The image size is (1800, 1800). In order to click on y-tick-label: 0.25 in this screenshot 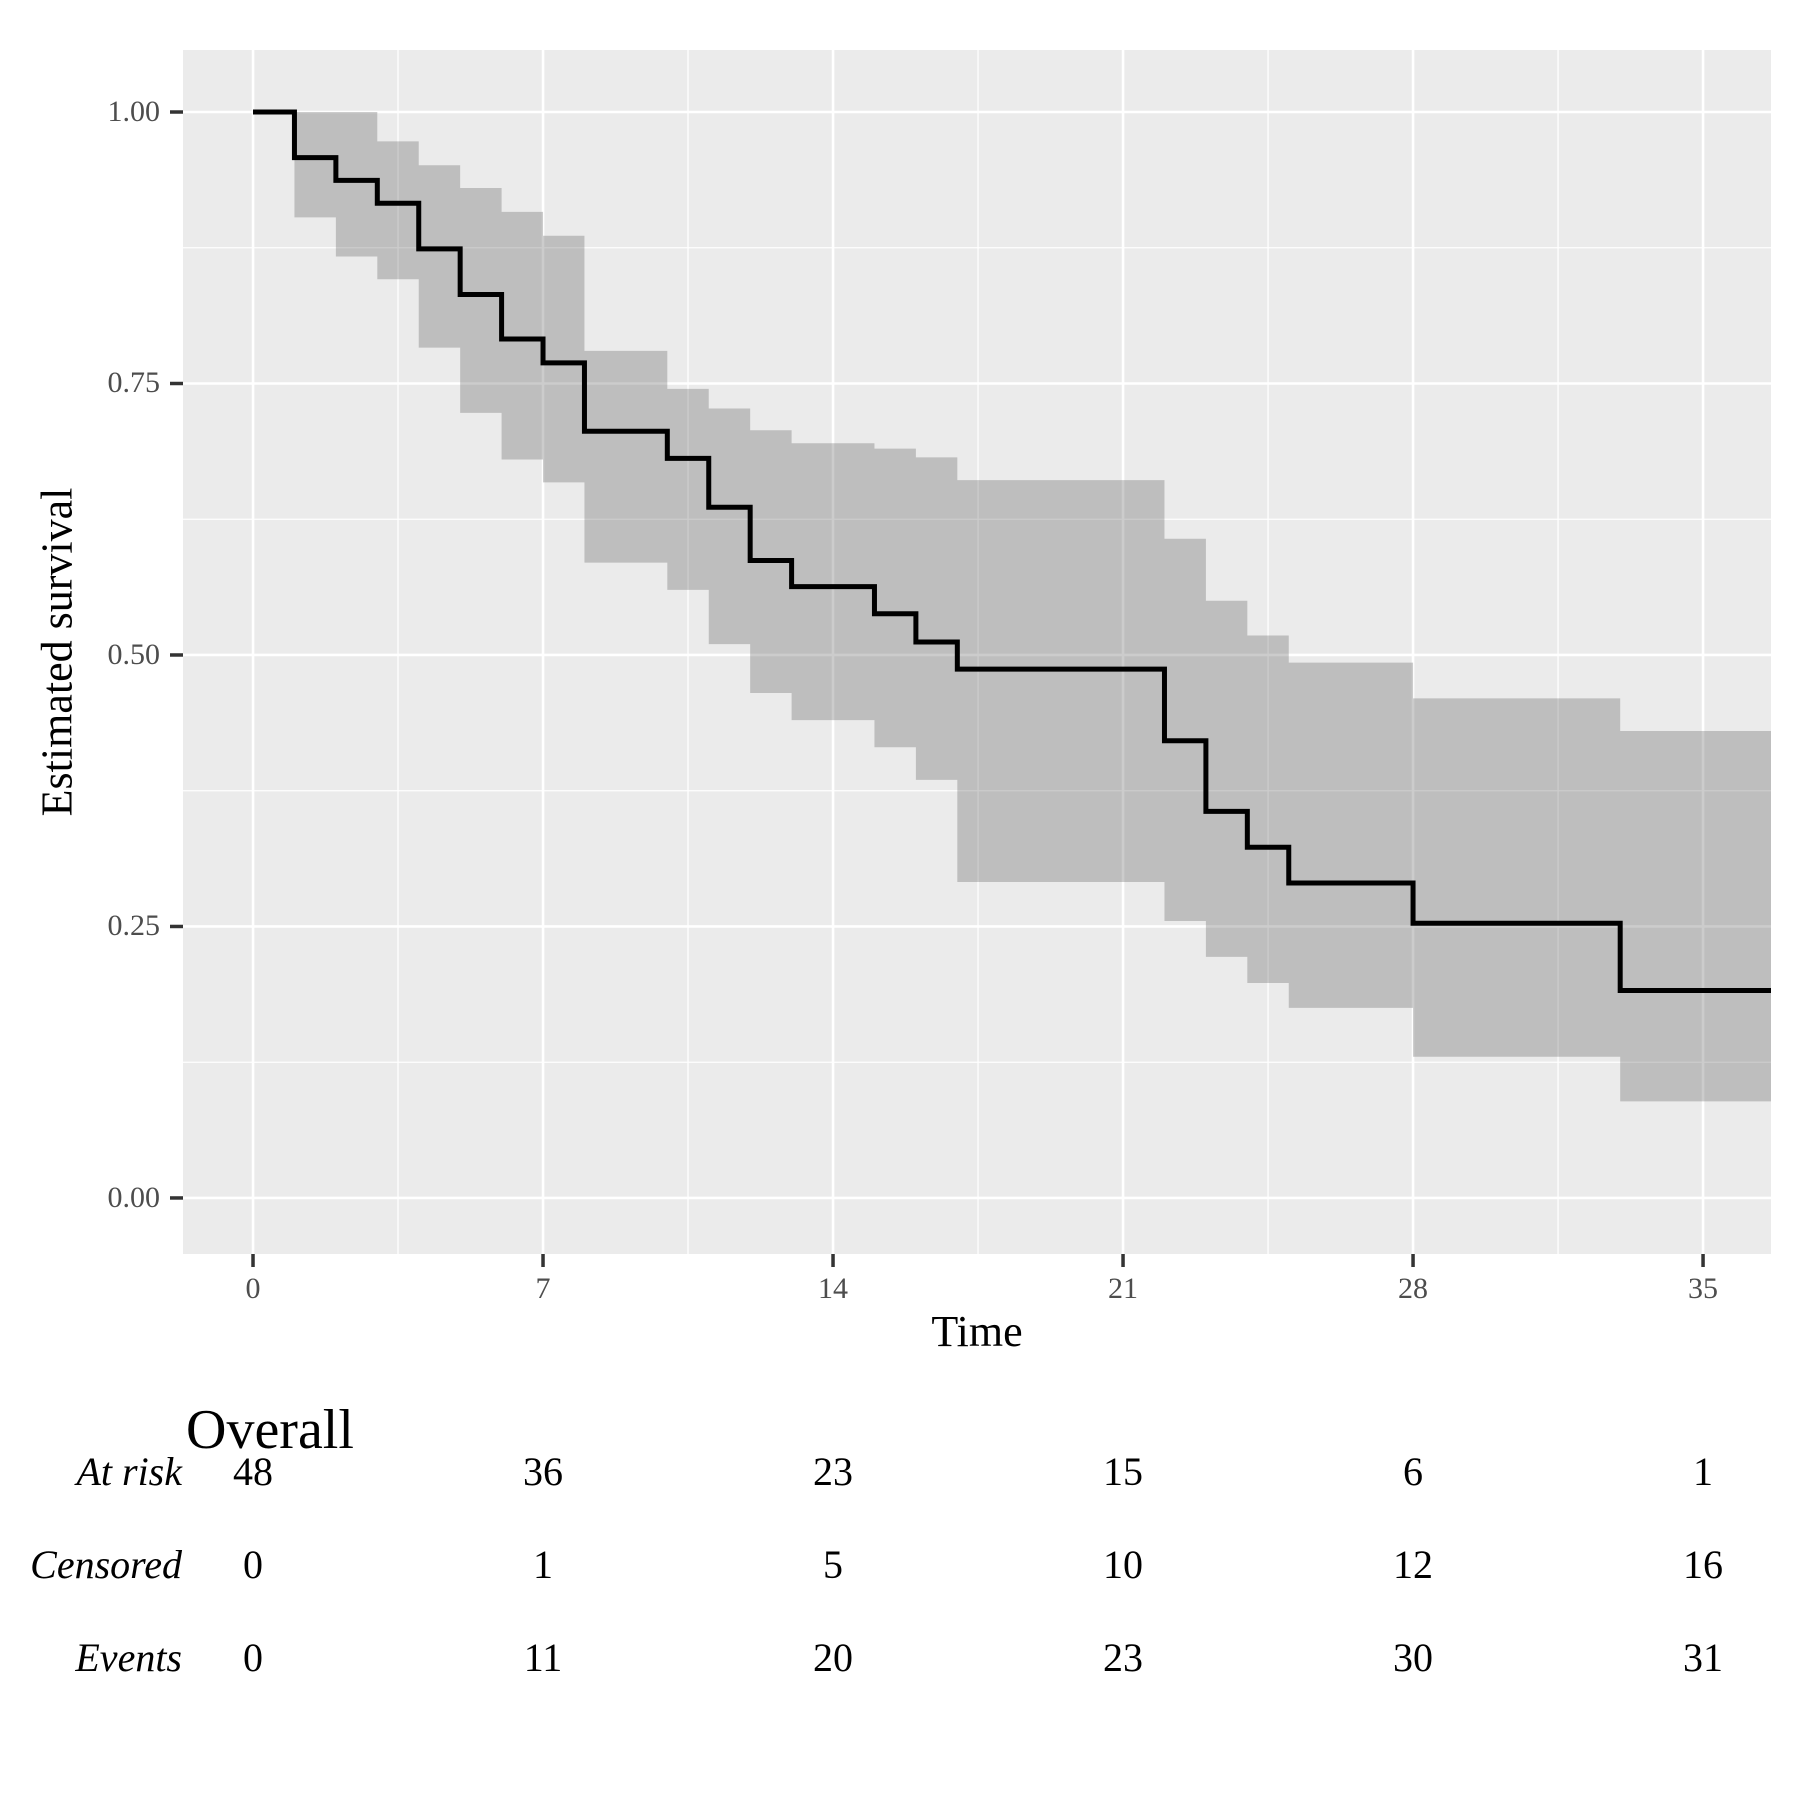, I will do `click(134, 926)`.